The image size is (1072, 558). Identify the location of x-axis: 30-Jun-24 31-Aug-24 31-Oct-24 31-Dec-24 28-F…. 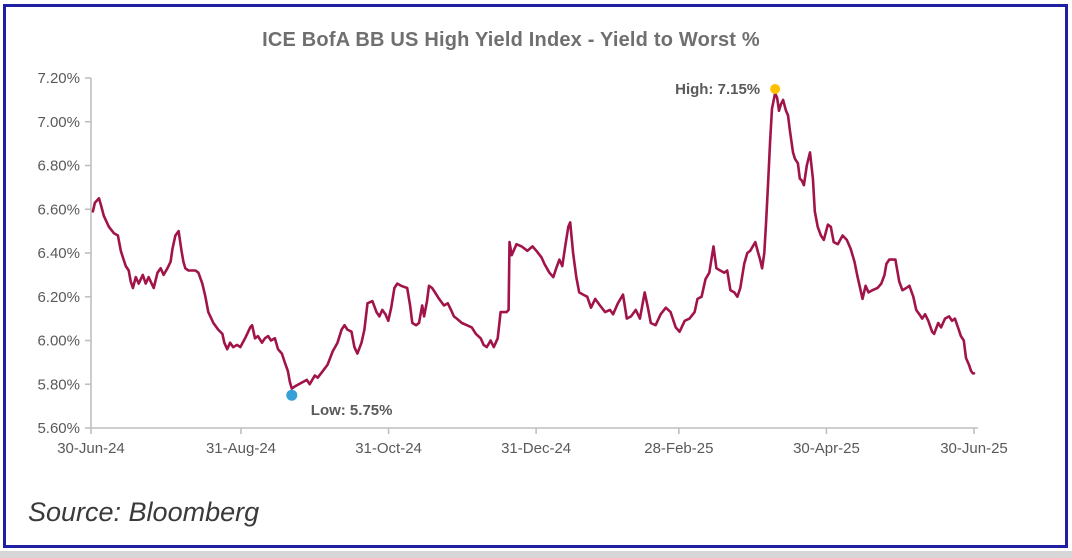
(532, 442).